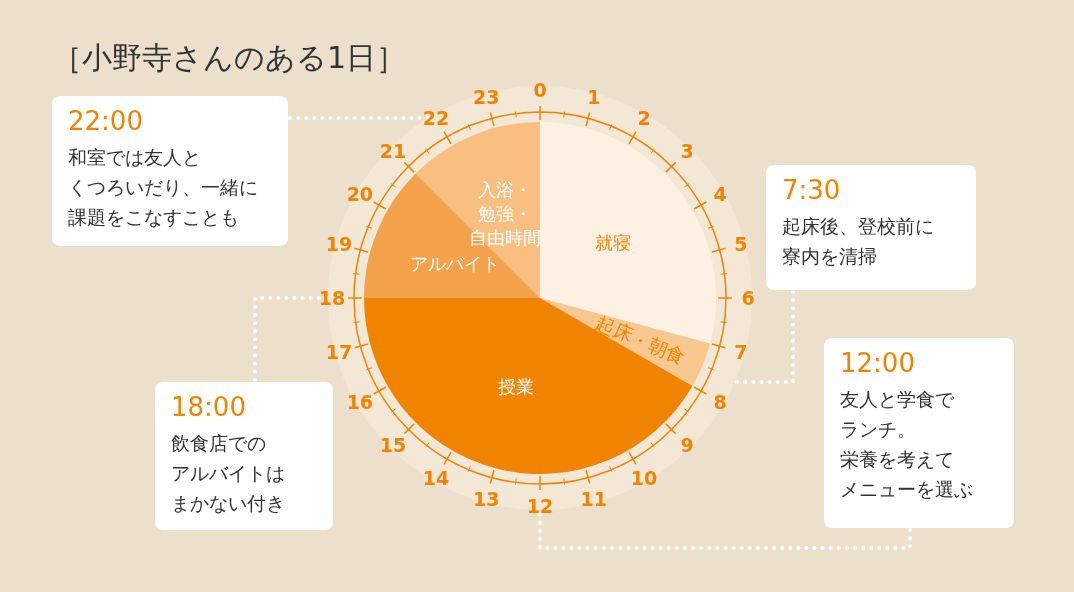 This screenshot has width=1074, height=592. Describe the element at coordinates (393, 445) in the screenshot. I see `annotation: 15` at that location.